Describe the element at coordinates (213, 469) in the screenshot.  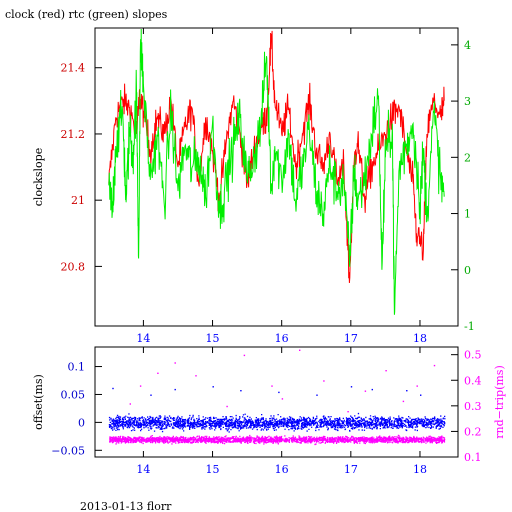
I see `offset-x-tick-label: 15` at that location.